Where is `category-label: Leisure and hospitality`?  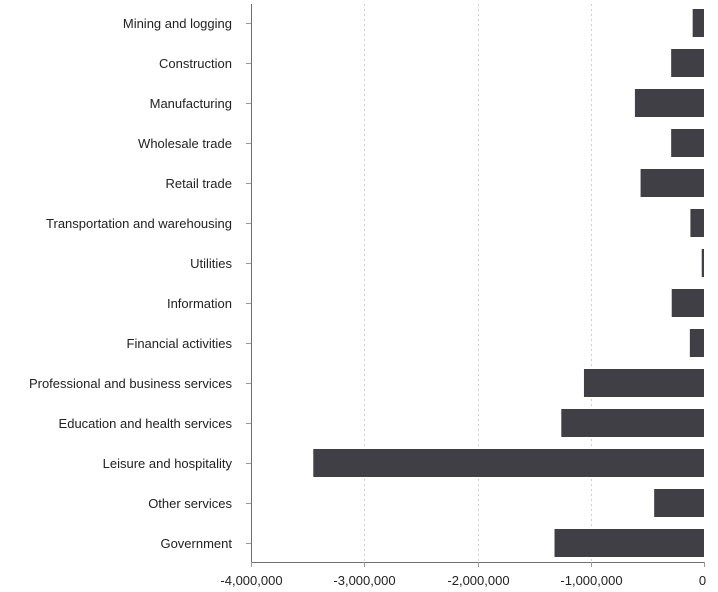
category-label: Leisure and hospitality is located at coordinates (168, 463).